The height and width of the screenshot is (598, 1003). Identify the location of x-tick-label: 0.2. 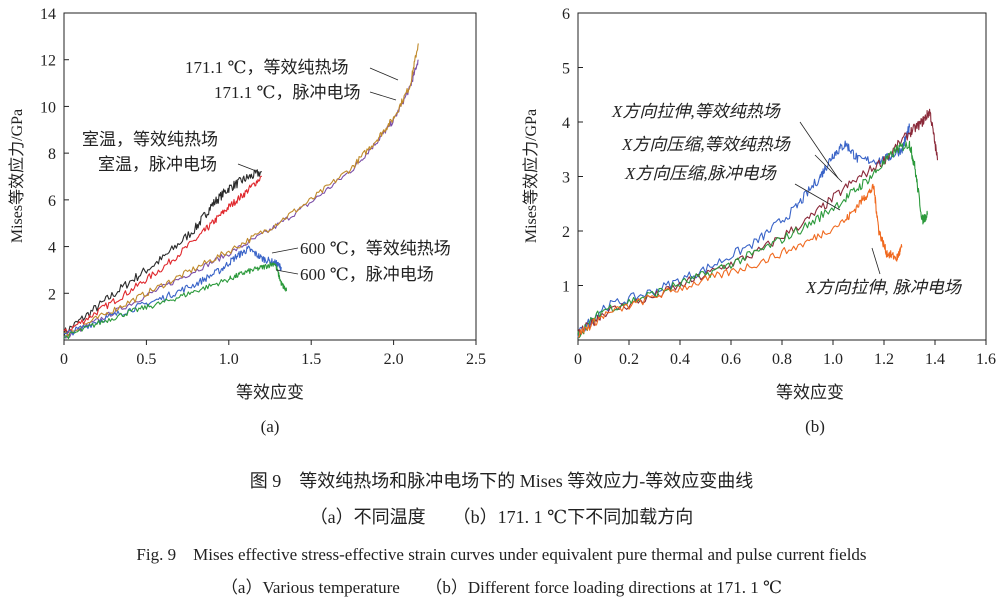
(629, 359).